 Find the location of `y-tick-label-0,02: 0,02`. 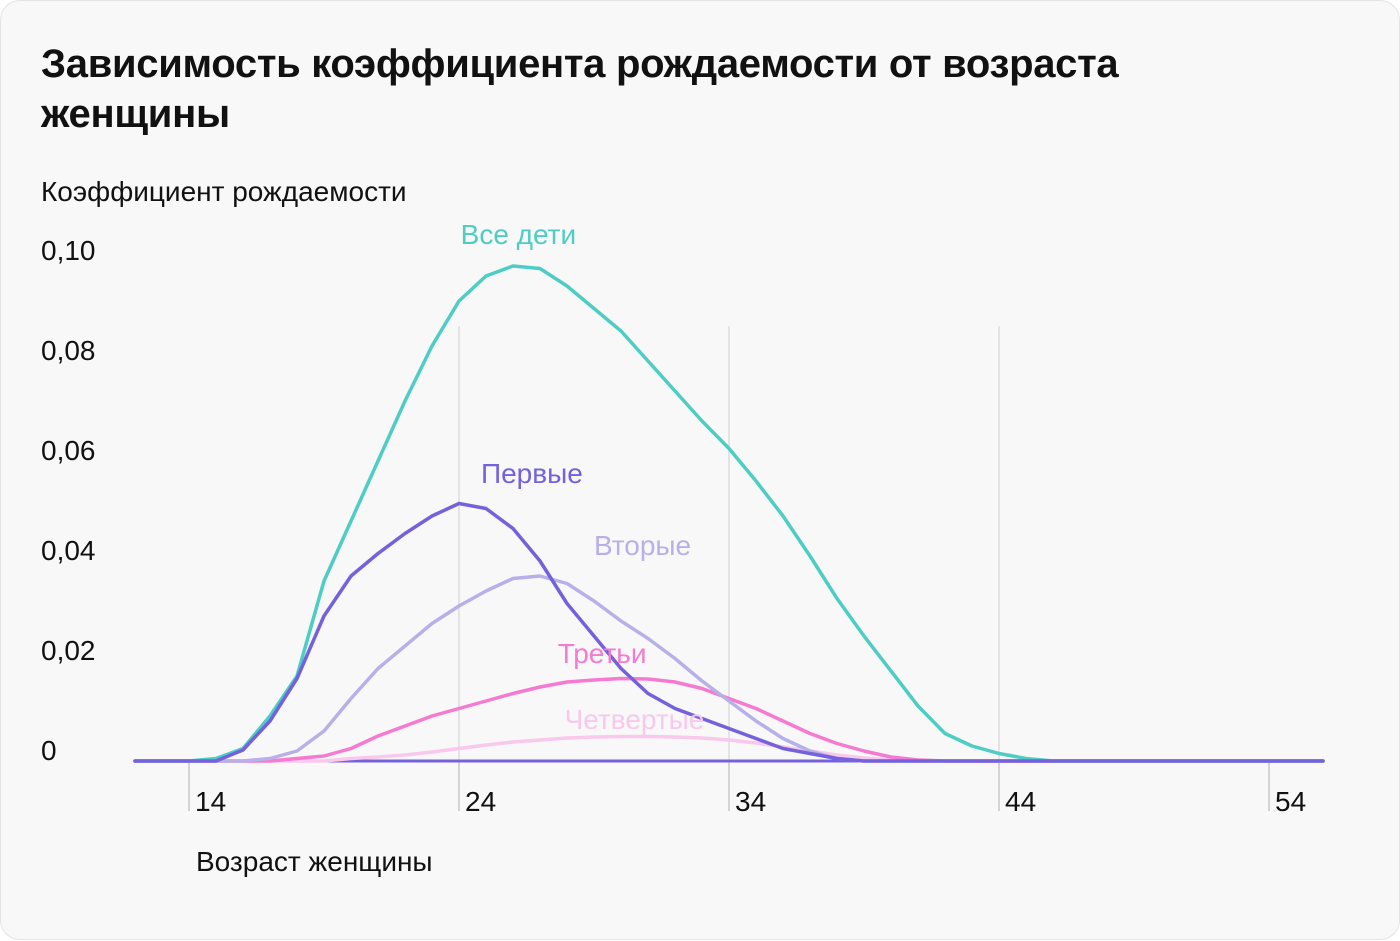

y-tick-label-0,02: 0,02 is located at coordinates (68, 650).